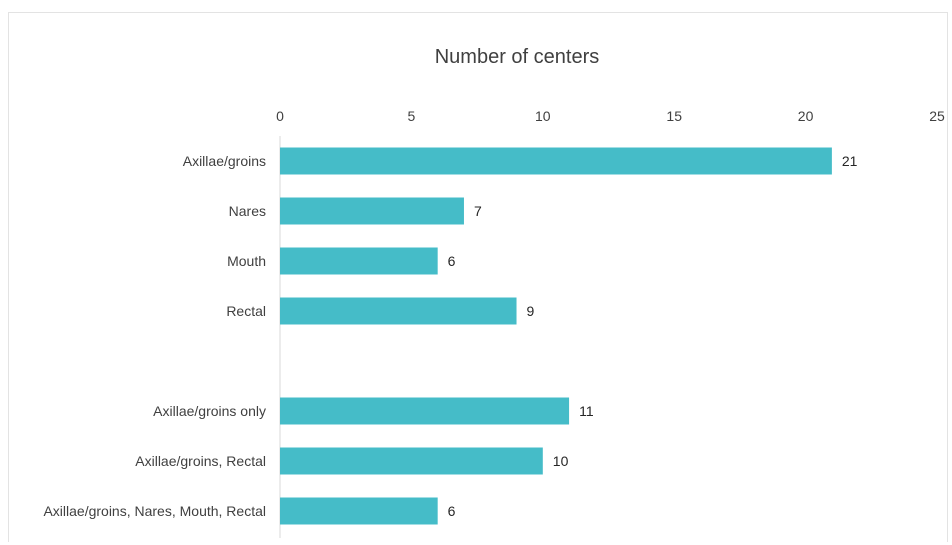 The image size is (952, 545). I want to click on bar-value-label: 10, so click(561, 461).